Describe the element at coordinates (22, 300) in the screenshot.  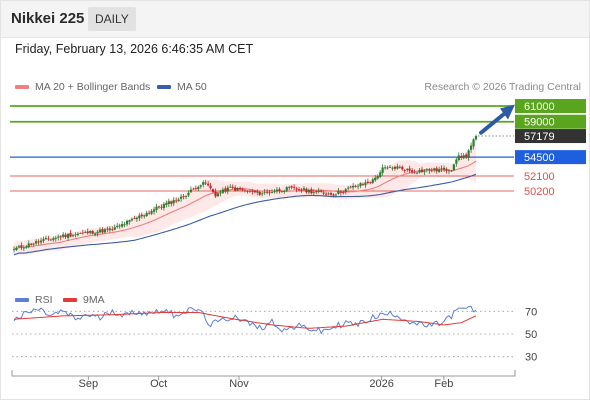
I see `rsi-swatch-icon` at that location.